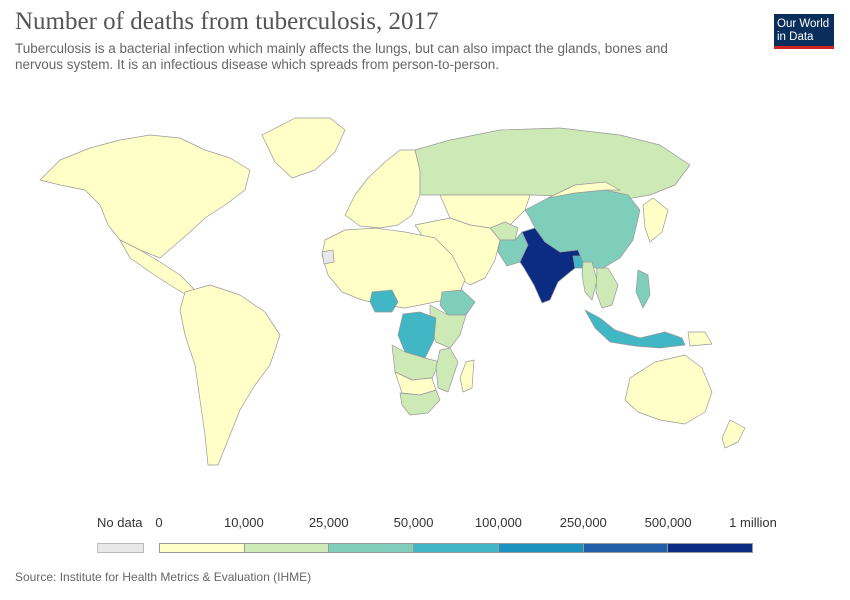 The width and height of the screenshot is (850, 600). I want to click on region-greenland: Greenland, so click(303, 148).